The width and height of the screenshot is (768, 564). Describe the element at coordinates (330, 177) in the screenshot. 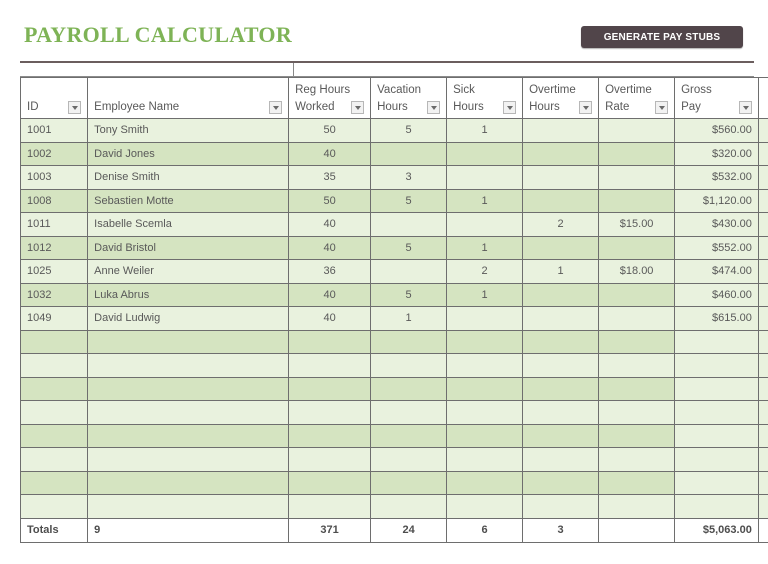

I see `cell-reg: 35` at that location.